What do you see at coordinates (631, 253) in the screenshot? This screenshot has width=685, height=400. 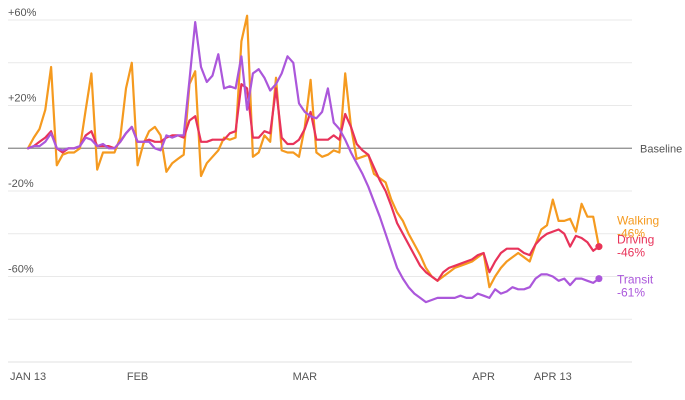 I see `series-value-label-driving: -46%` at bounding box center [631, 253].